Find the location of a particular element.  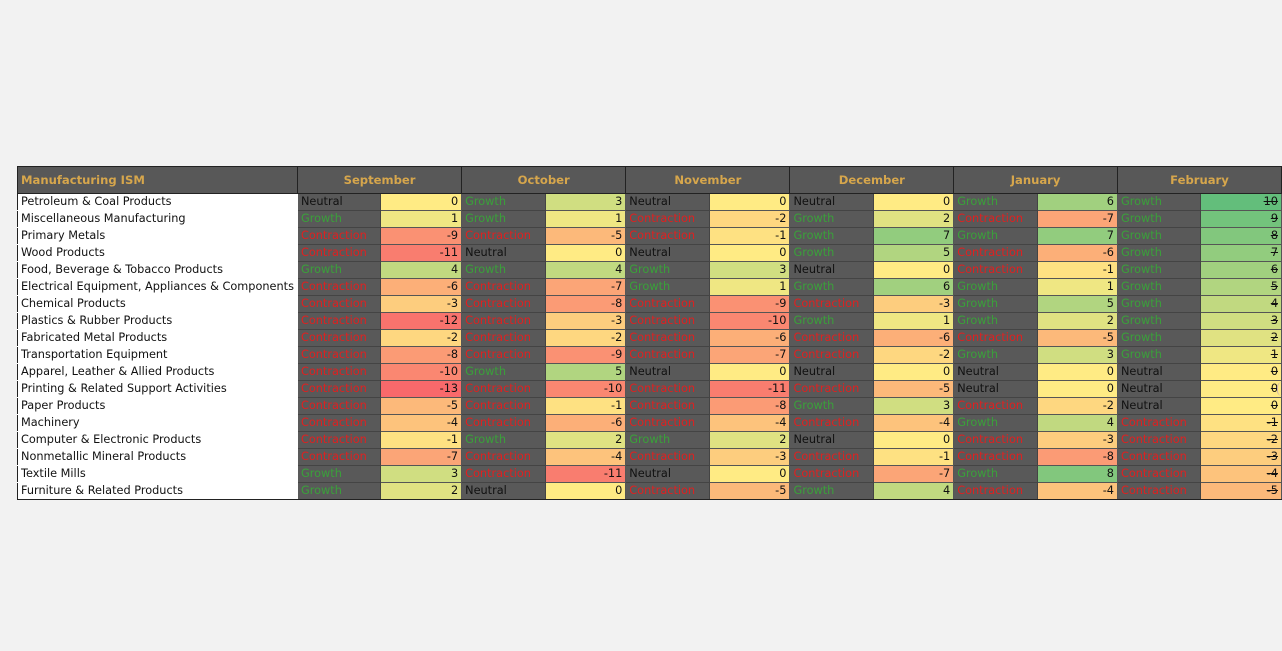

value-cell: -2 is located at coordinates (913, 355).